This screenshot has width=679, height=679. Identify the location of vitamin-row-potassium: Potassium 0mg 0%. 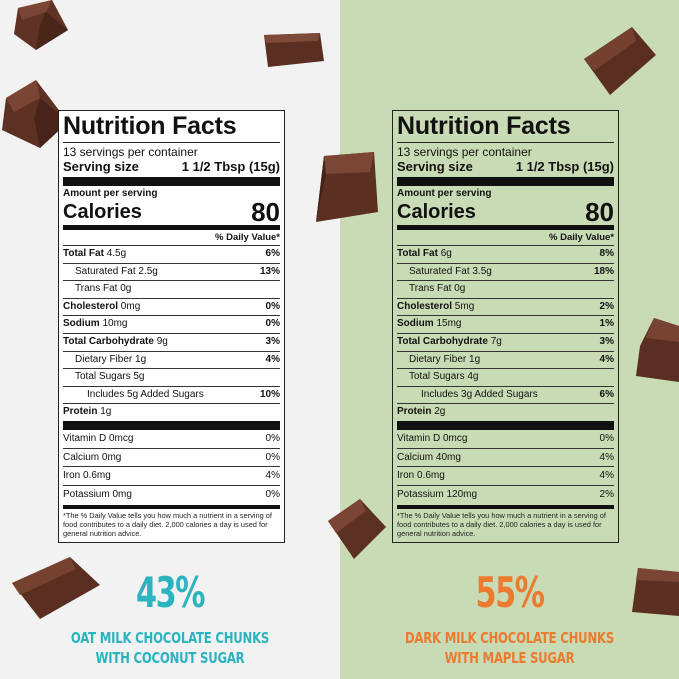
(171, 494).